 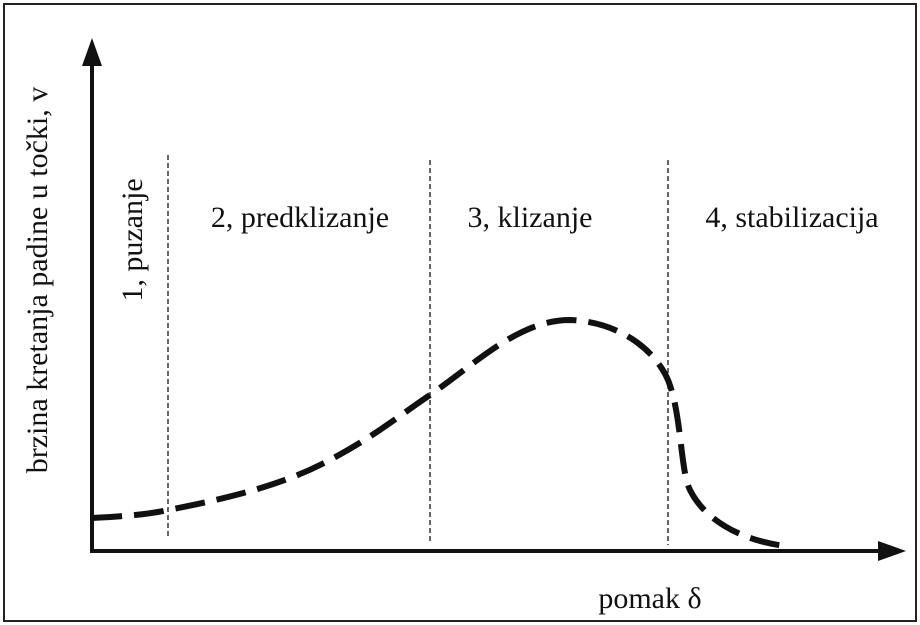 What do you see at coordinates (530, 217) in the screenshot?
I see `phase-label: 3, klizanje` at bounding box center [530, 217].